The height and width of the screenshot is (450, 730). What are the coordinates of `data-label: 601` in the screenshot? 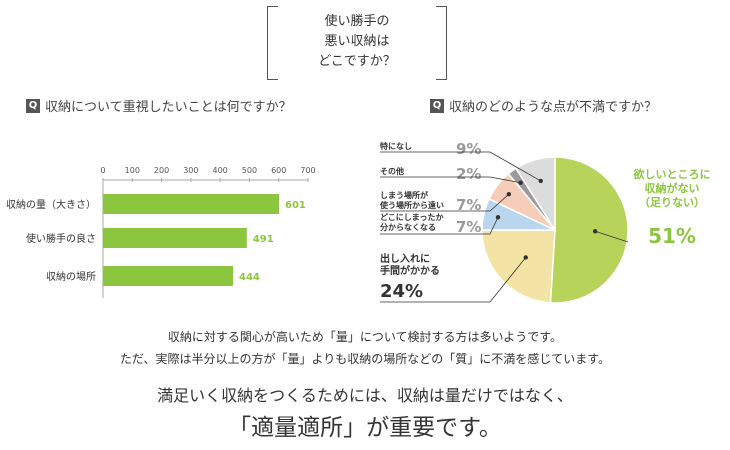 It's located at (295, 205).